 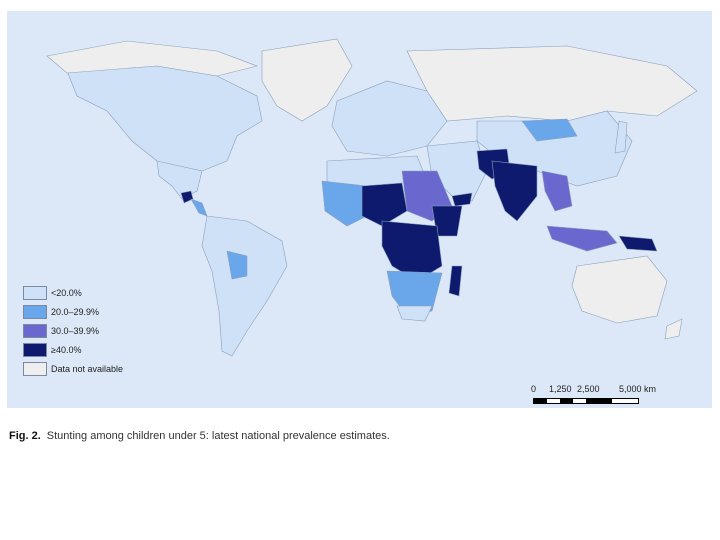 What do you see at coordinates (560, 389) in the screenshot?
I see `scale-tick-1250: 1,250` at bounding box center [560, 389].